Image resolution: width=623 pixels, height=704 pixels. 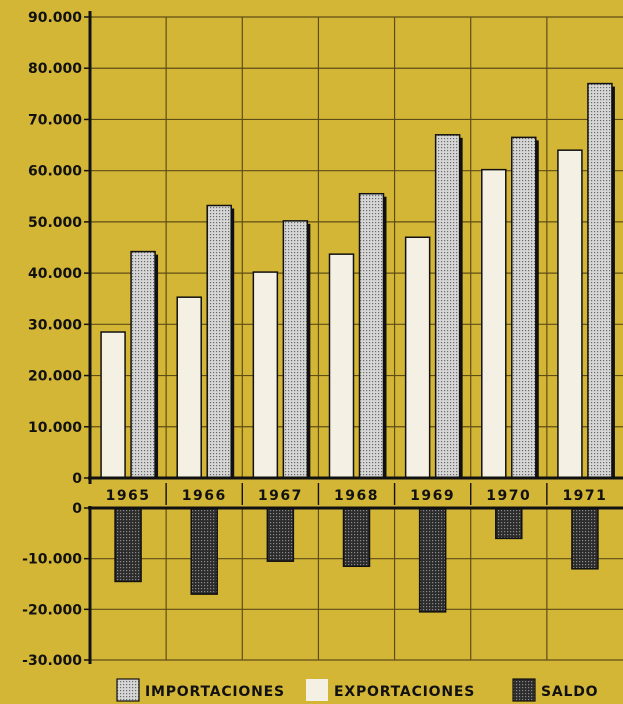 I want to click on y-tick-label-lower: 0, so click(x=77, y=509).